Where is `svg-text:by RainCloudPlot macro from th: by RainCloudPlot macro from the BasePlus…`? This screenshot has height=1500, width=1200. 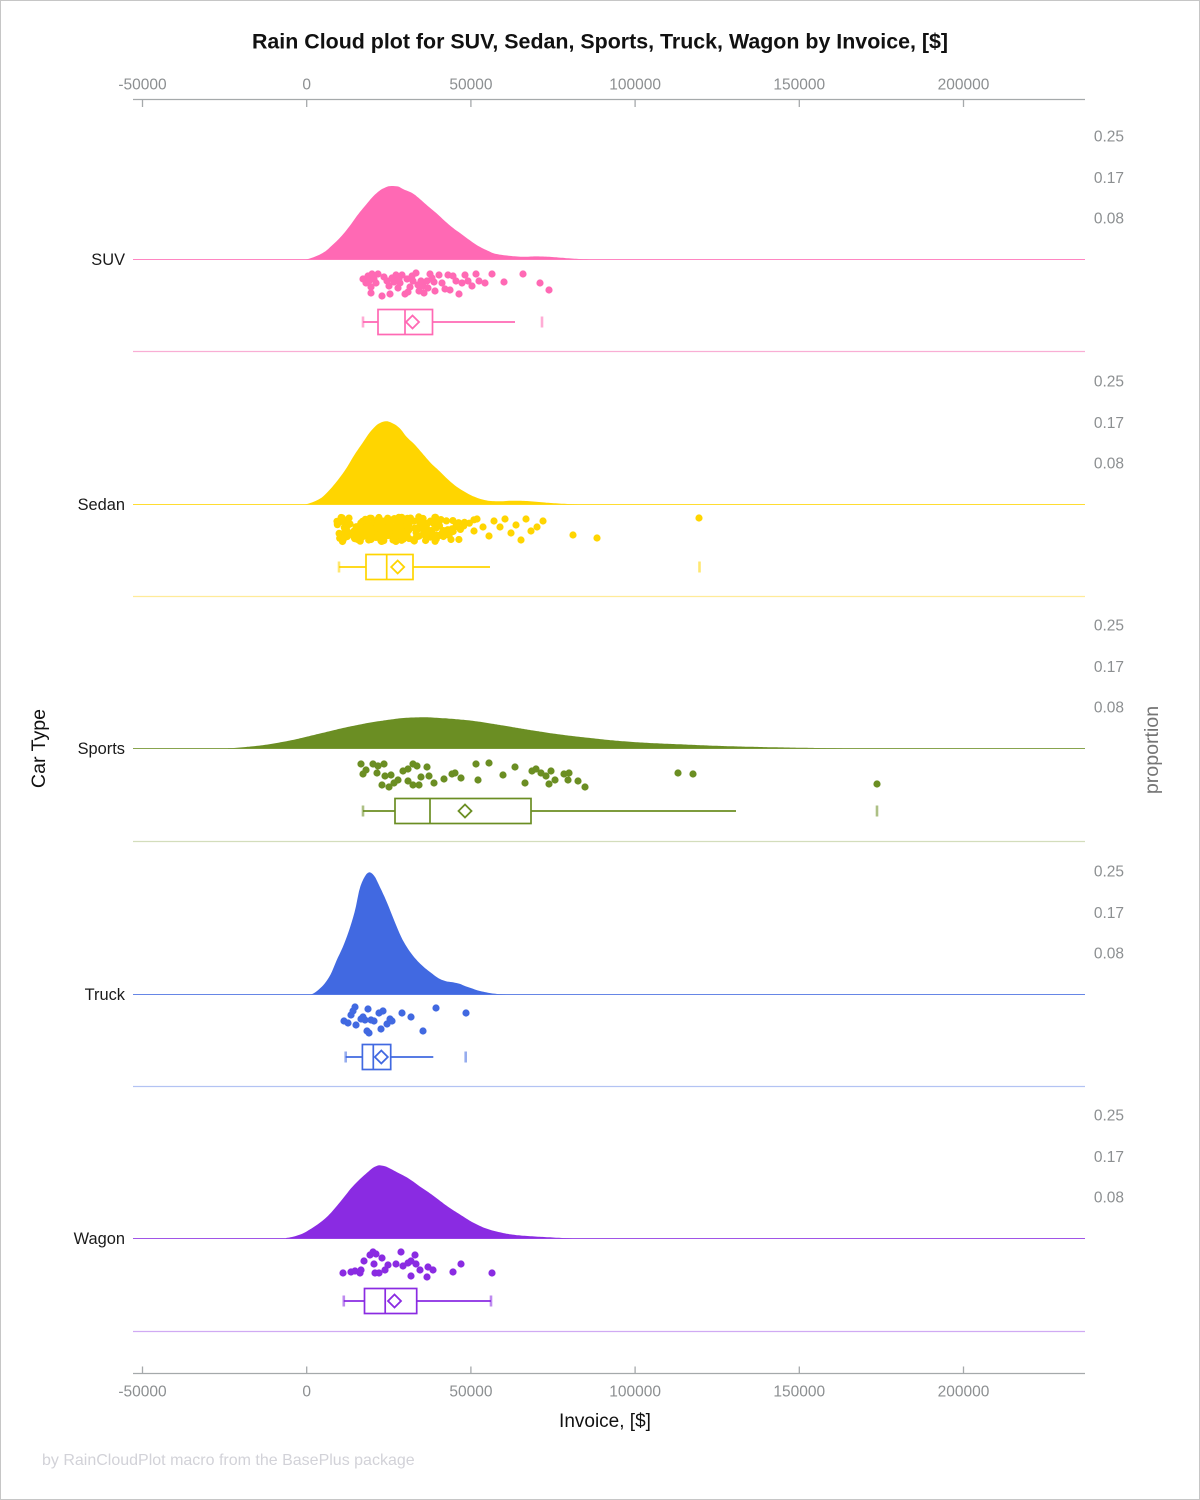
svg-text:by RainCloudPlot macro from th: by RainCloudPlot macro from the BasePlus… is located at coordinates (228, 1460).